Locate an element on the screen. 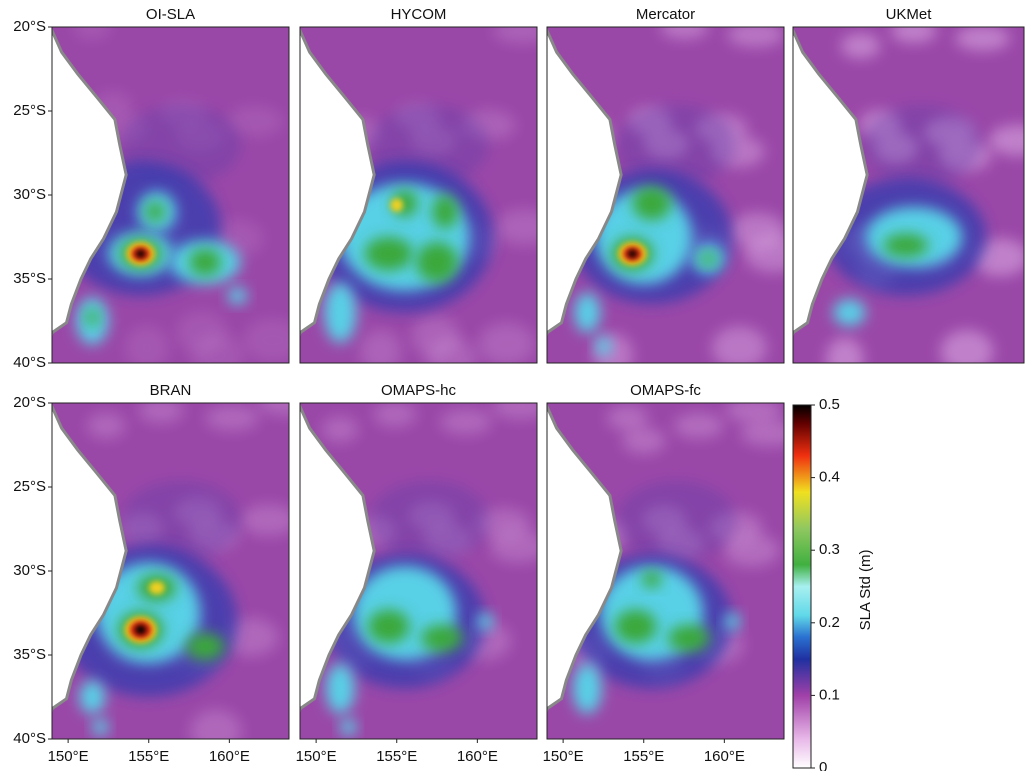 This screenshot has width=1026, height=771. colorbar-label: SLA Std (m) is located at coordinates (865, 590).